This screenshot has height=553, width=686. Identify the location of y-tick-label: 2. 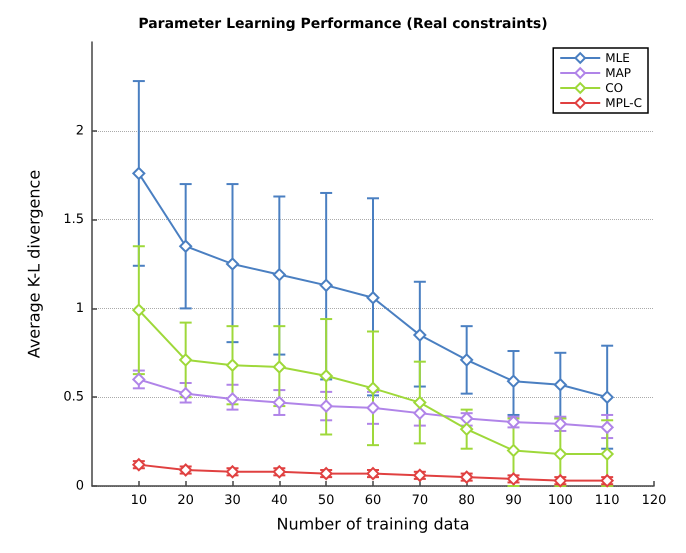
(80, 130).